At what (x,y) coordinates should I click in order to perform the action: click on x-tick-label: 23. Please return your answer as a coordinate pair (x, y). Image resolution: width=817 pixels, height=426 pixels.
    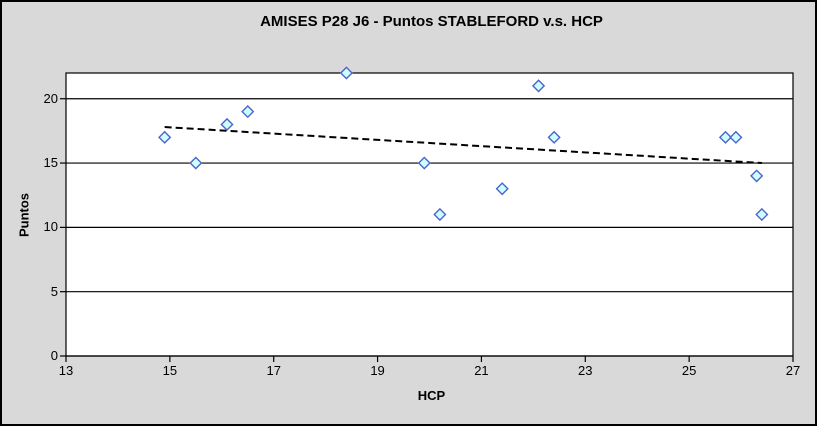
    Looking at the image, I should click on (585, 370).